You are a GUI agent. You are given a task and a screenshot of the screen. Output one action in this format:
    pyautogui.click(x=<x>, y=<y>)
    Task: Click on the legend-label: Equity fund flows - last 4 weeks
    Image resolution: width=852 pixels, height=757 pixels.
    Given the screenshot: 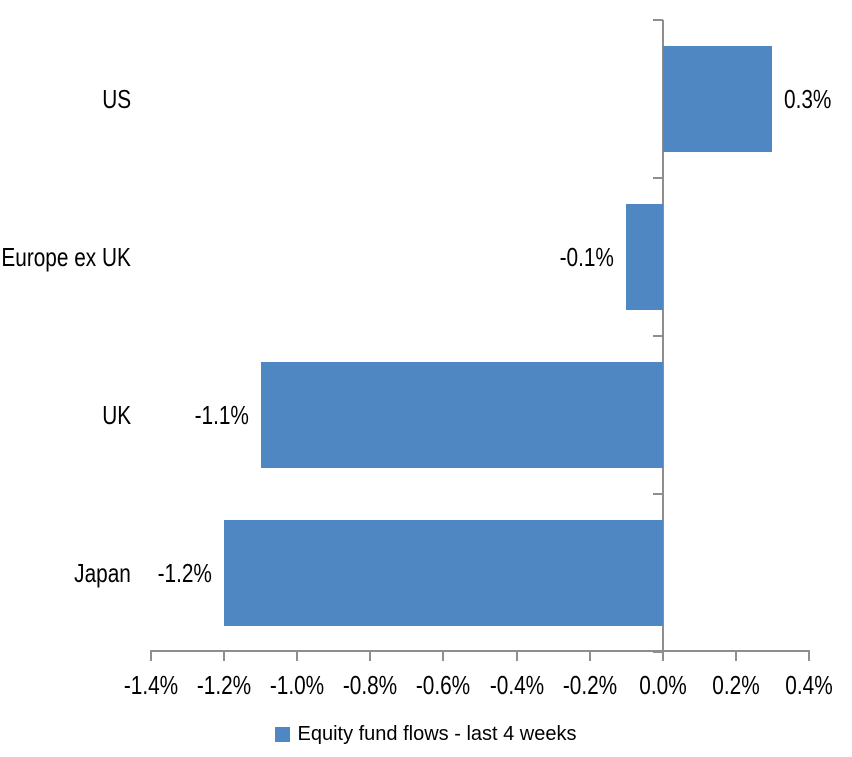 What is the action you would take?
    pyautogui.click(x=437, y=734)
    